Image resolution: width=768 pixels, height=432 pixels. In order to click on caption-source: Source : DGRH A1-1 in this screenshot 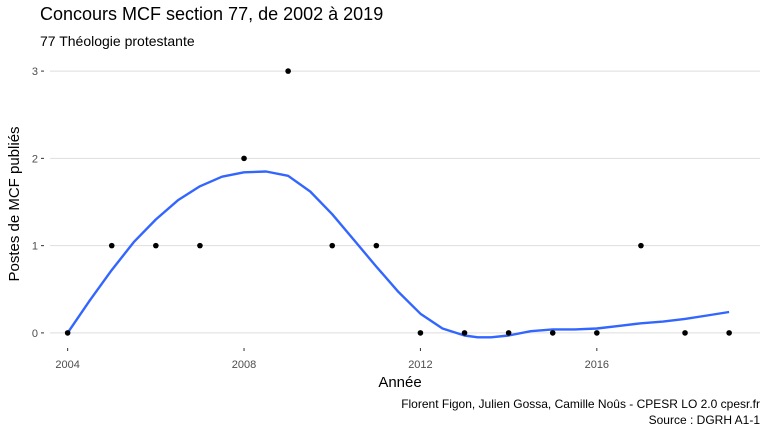, I will do `click(704, 420)`.